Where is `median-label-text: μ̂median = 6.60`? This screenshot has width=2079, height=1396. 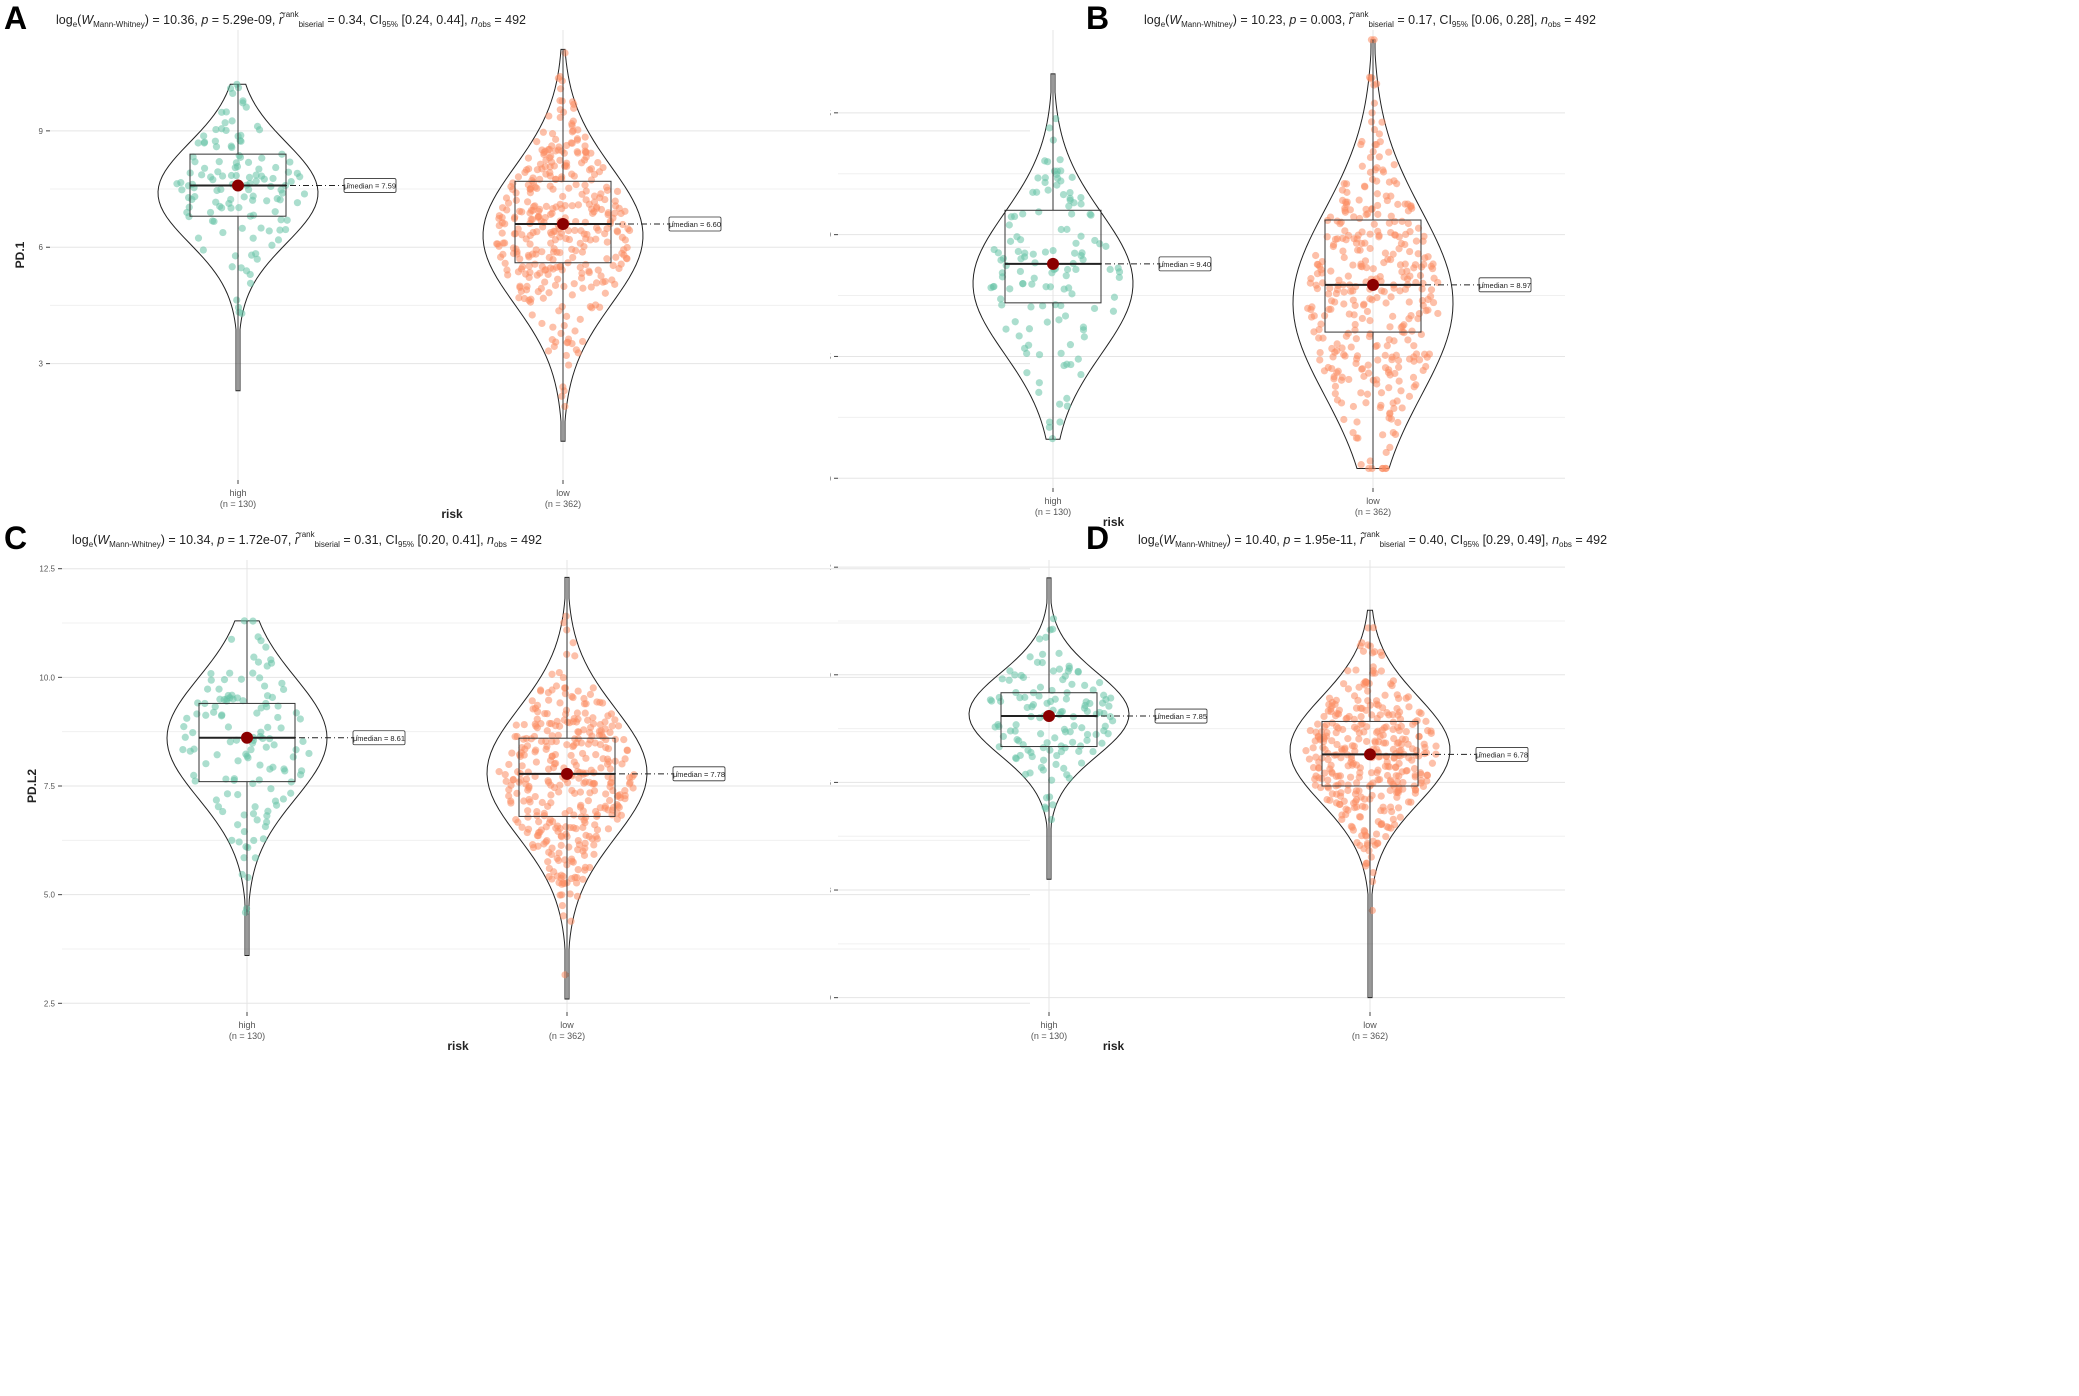 median-label-text: μ̂median = 6.60 is located at coordinates (695, 224).